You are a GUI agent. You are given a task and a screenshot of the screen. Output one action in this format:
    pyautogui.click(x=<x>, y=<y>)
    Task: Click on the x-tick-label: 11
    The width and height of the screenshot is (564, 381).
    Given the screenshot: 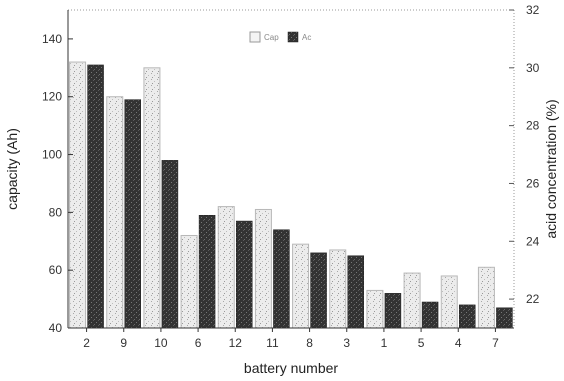 What is the action you would take?
    pyautogui.click(x=272, y=343)
    